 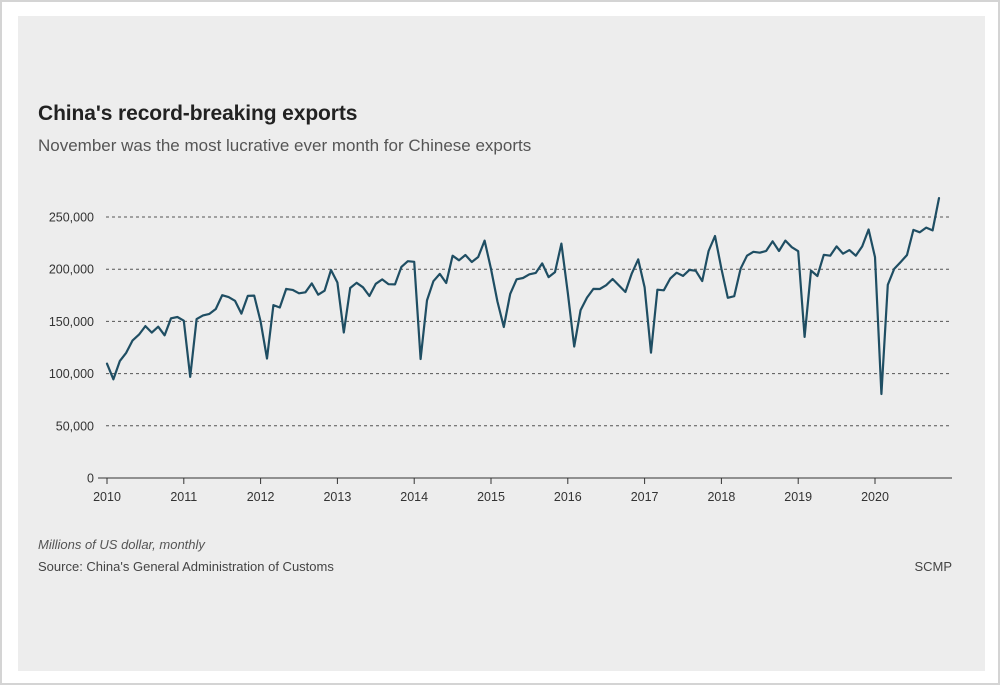 What do you see at coordinates (71, 348) in the screenshot?
I see `y-axis-labels: 0 50,000 100,000 150,000 200,000 250,000` at bounding box center [71, 348].